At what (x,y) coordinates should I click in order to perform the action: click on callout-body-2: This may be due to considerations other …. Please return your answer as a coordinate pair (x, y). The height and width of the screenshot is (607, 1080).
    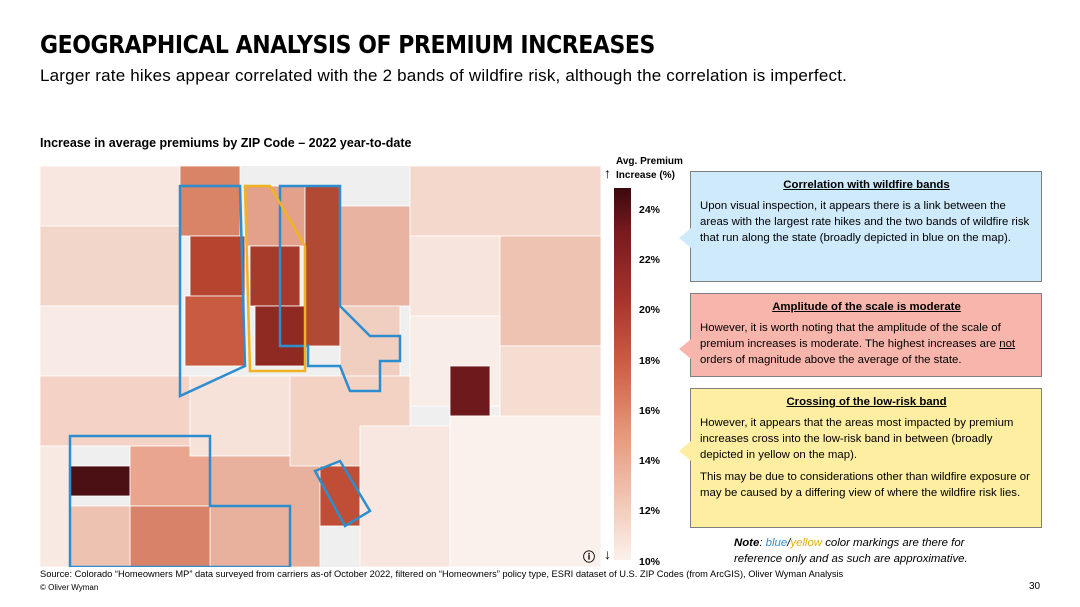
    Looking at the image, I should click on (865, 485).